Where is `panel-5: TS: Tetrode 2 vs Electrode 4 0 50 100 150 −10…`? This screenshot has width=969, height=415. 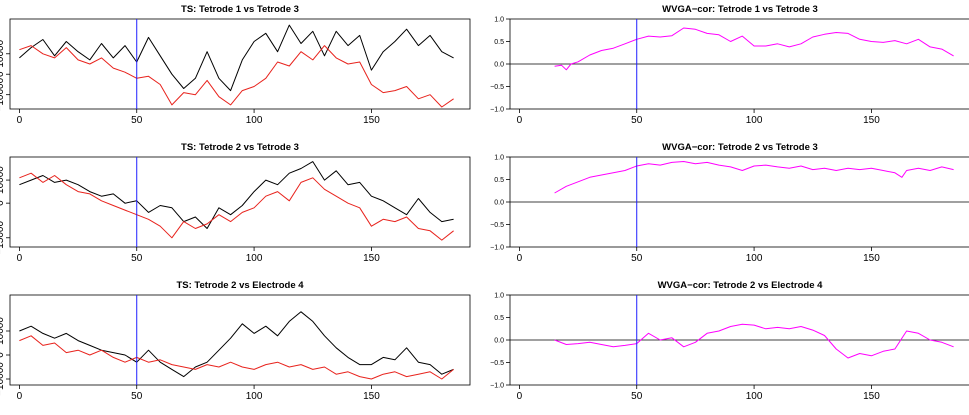
panel-5: TS: Tetrode 2 vs Electrode 4 0 50 100 150 −10… is located at coordinates (235, 341).